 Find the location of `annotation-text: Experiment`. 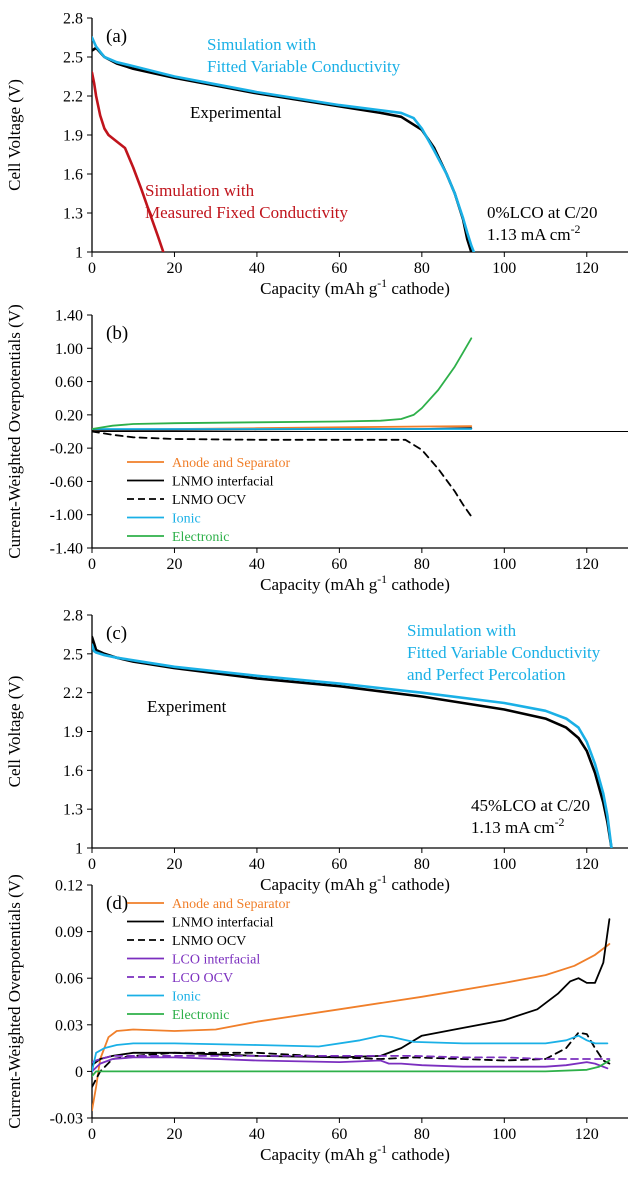

annotation-text: Experiment is located at coordinates (187, 706).